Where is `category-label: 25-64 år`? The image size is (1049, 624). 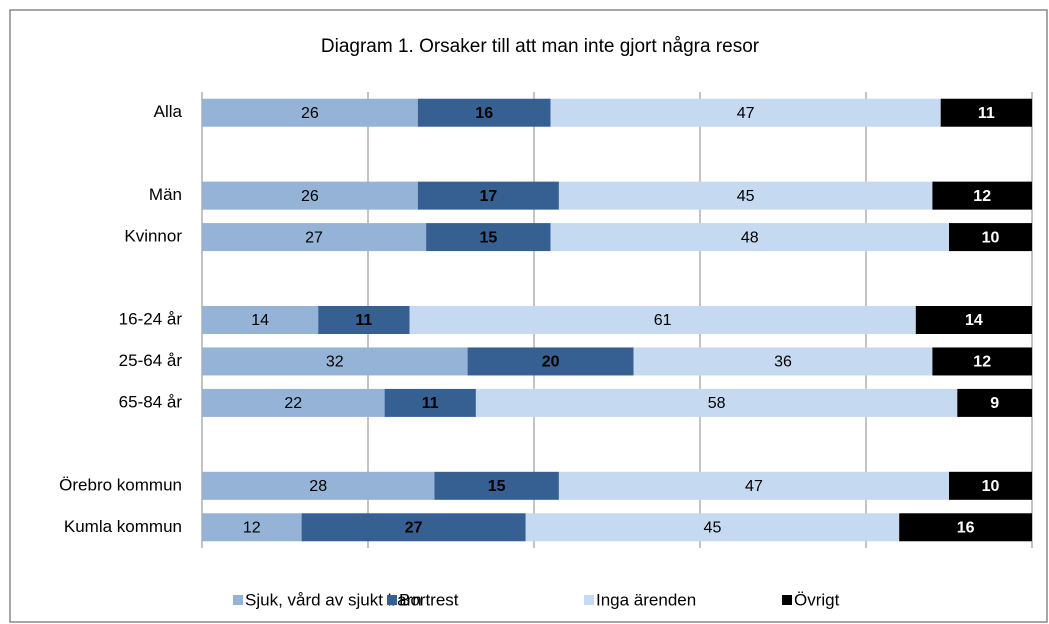
category-label: 25-64 år is located at coordinates (151, 360).